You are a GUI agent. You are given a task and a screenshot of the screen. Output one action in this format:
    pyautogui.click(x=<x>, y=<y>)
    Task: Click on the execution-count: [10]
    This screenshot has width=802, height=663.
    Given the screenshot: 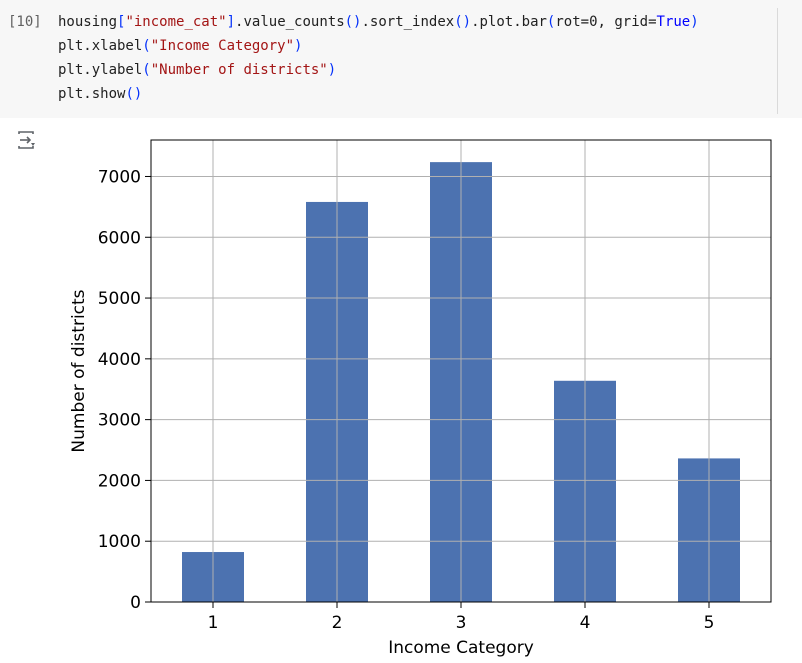 What is the action you would take?
    pyautogui.click(x=25, y=22)
    